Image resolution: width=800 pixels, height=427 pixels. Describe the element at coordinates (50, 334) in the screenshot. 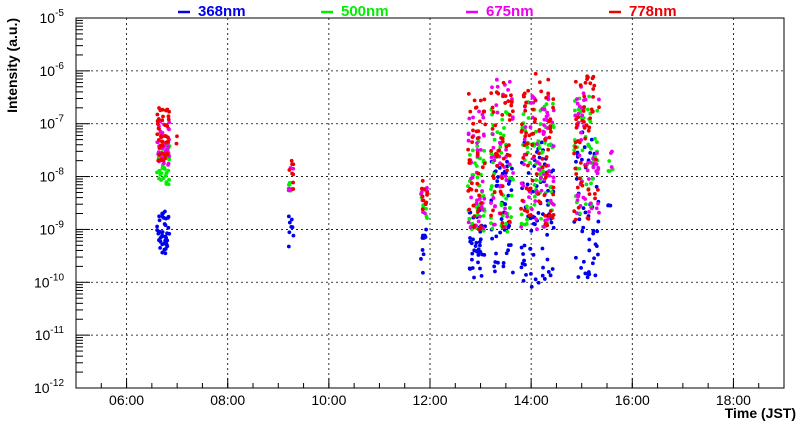

I see `y-tick-label: 10-11` at that location.